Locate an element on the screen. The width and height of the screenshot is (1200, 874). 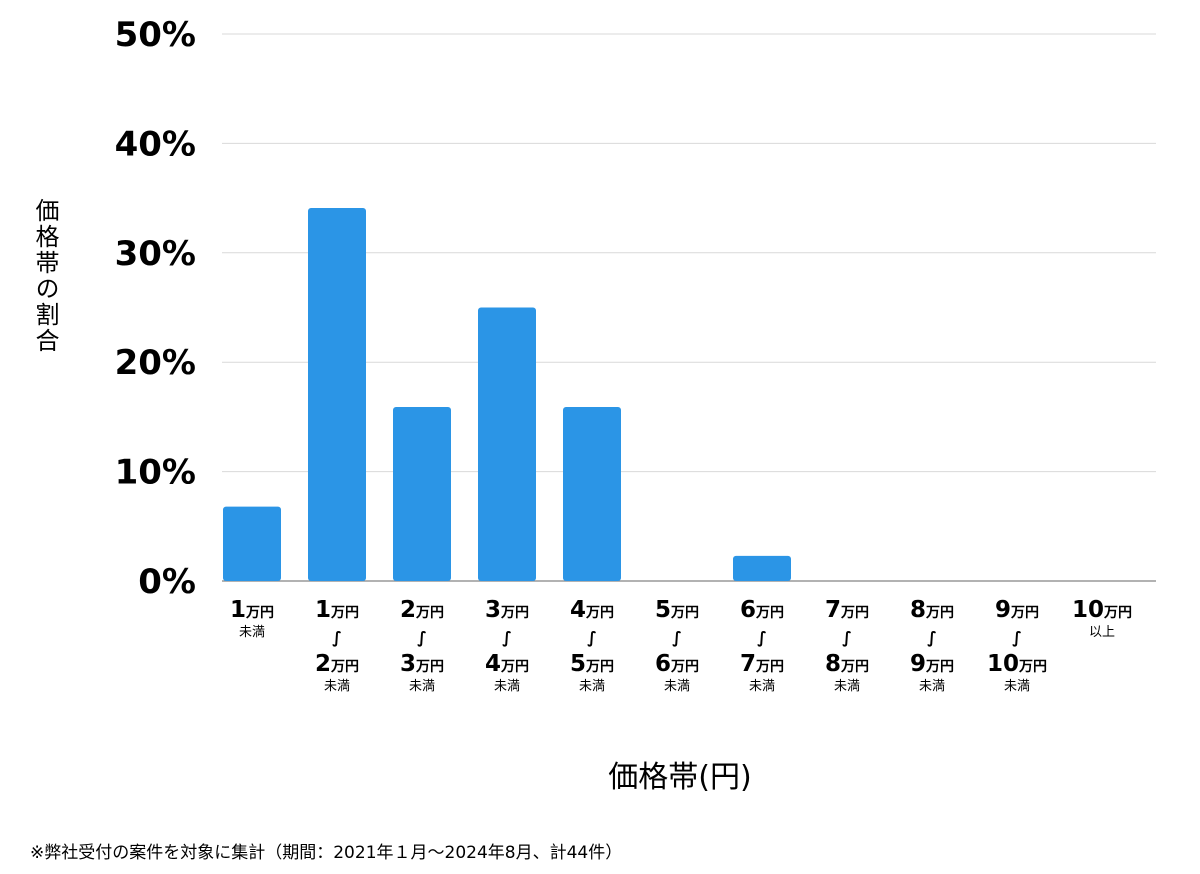
y-tick-label: 20% is located at coordinates (155, 363).